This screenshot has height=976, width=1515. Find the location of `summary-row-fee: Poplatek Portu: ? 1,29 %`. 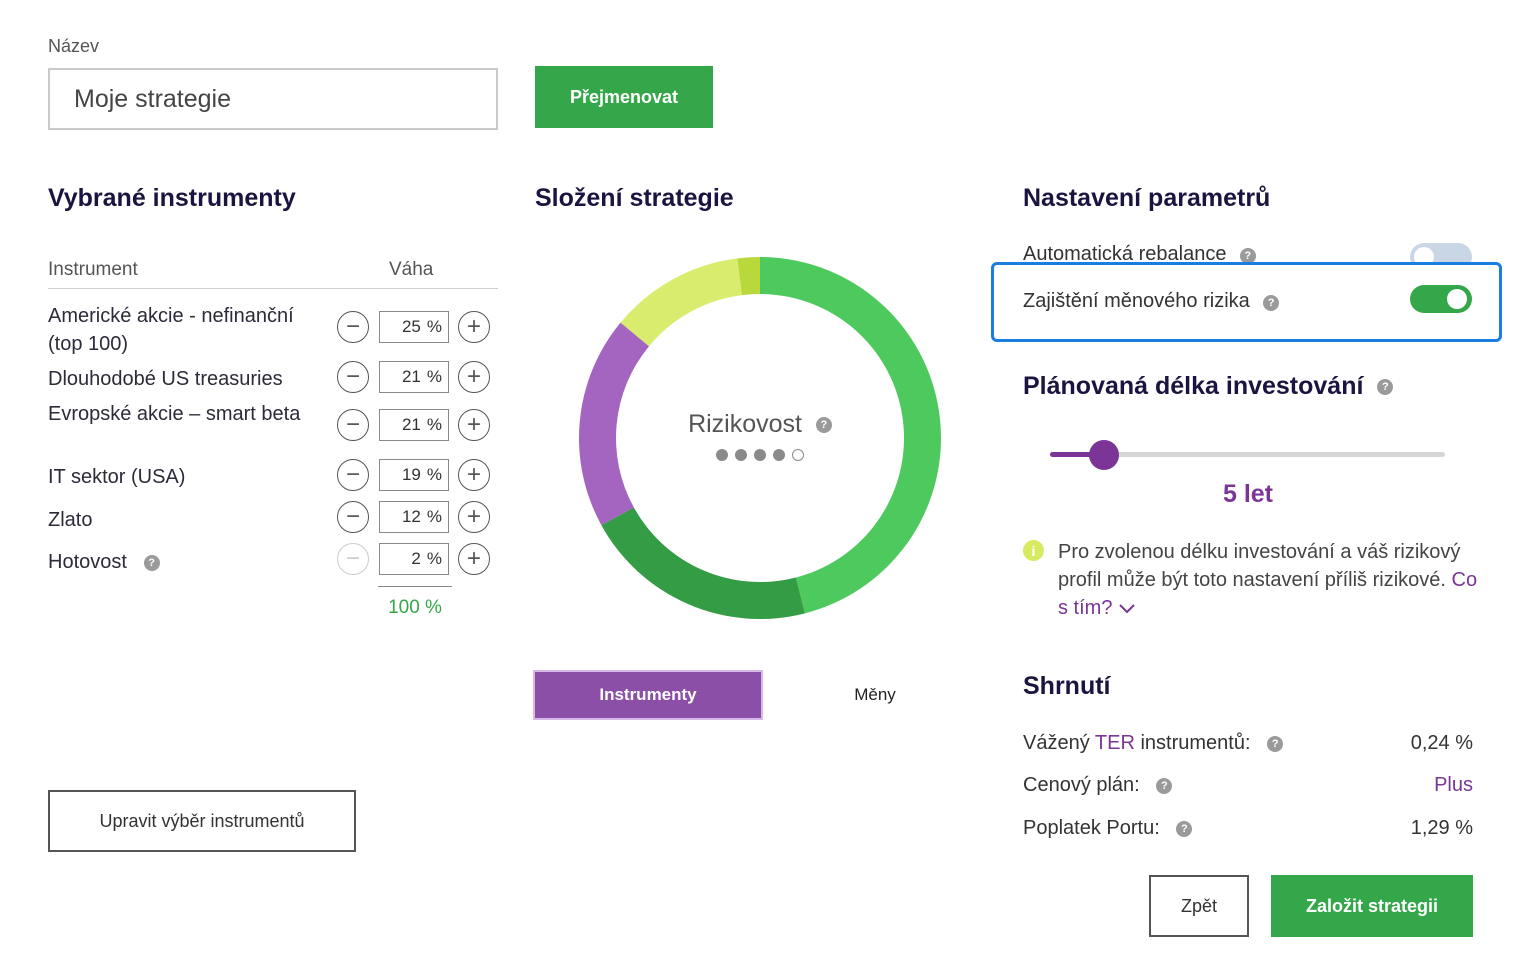

summary-row-fee: Poplatek Portu: ? 1,29 % is located at coordinates (1248, 828).